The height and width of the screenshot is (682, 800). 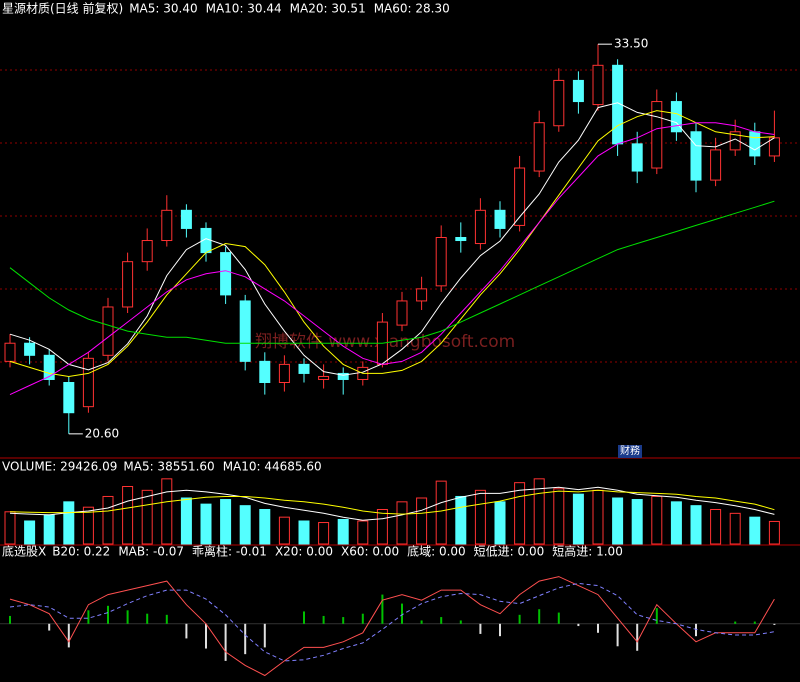 I want to click on chart-title: VOLUME: 29426.09, so click(x=59, y=467).